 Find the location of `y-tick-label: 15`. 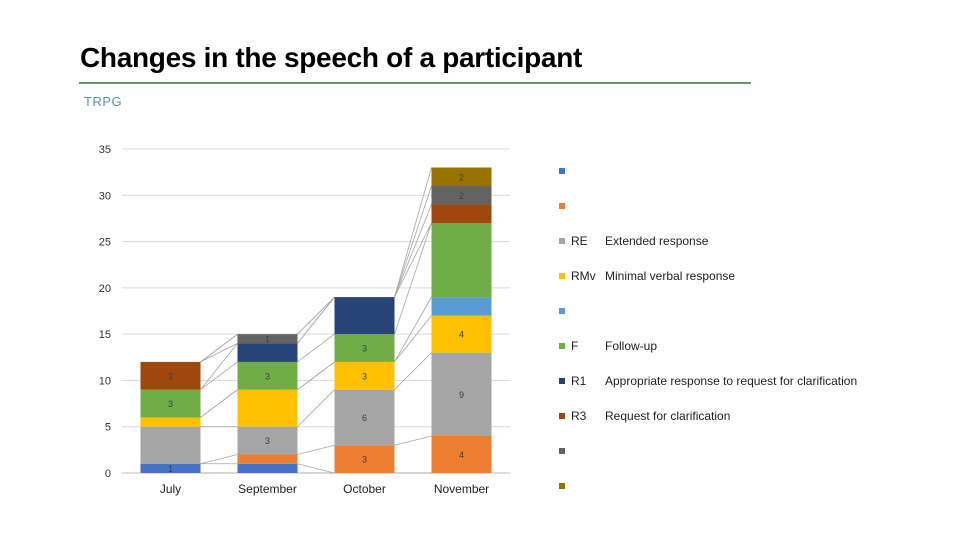

y-tick-label: 15 is located at coordinates (105, 335).